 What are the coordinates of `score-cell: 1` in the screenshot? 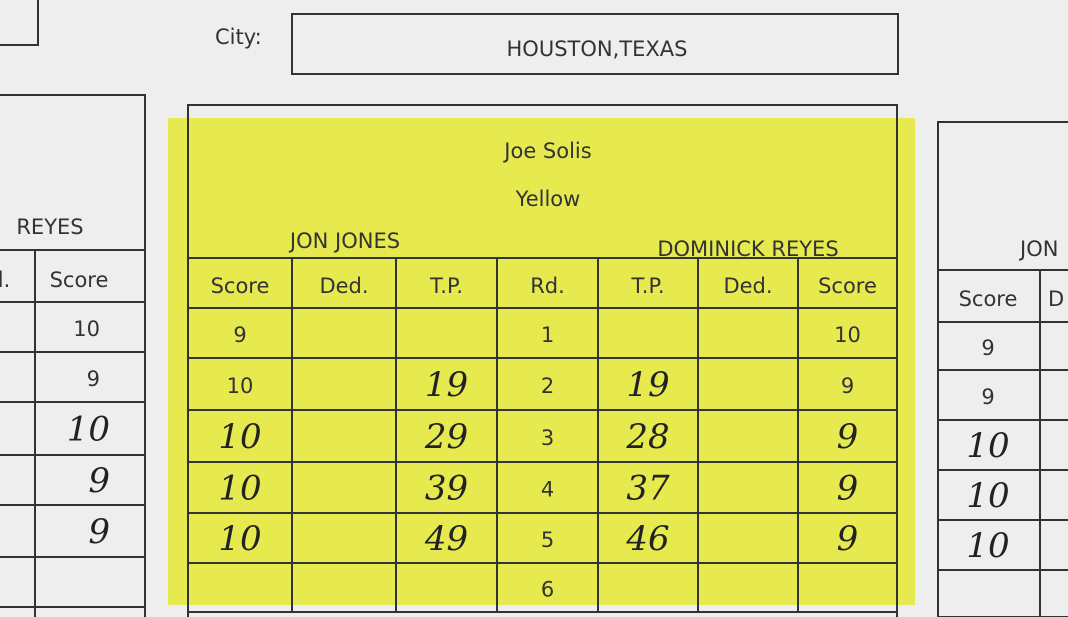 It's located at (547, 335).